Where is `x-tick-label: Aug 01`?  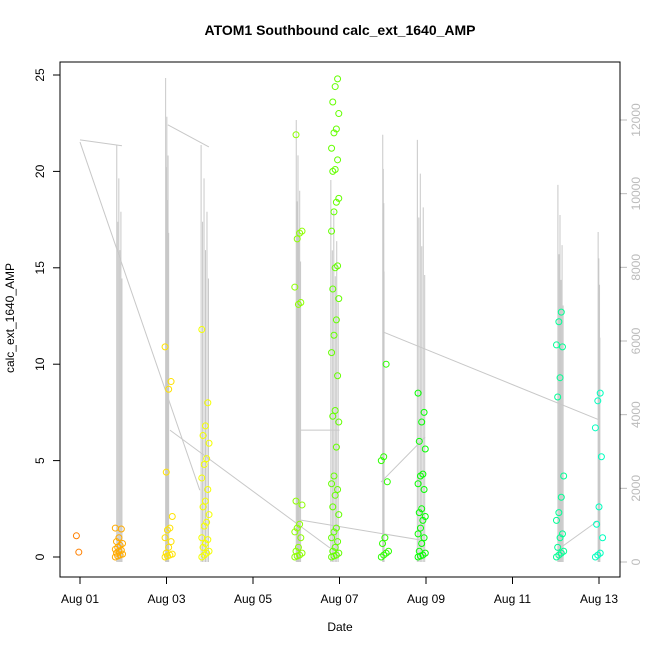
x-tick-label: Aug 01 is located at coordinates (80, 599).